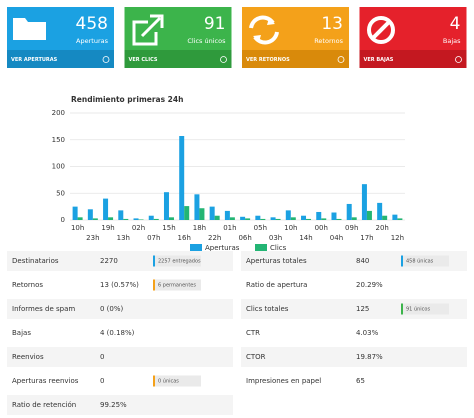 This screenshot has height=418, width=474. What do you see at coordinates (27, 285) in the screenshot?
I see `row-label: Retornos` at bounding box center [27, 285].